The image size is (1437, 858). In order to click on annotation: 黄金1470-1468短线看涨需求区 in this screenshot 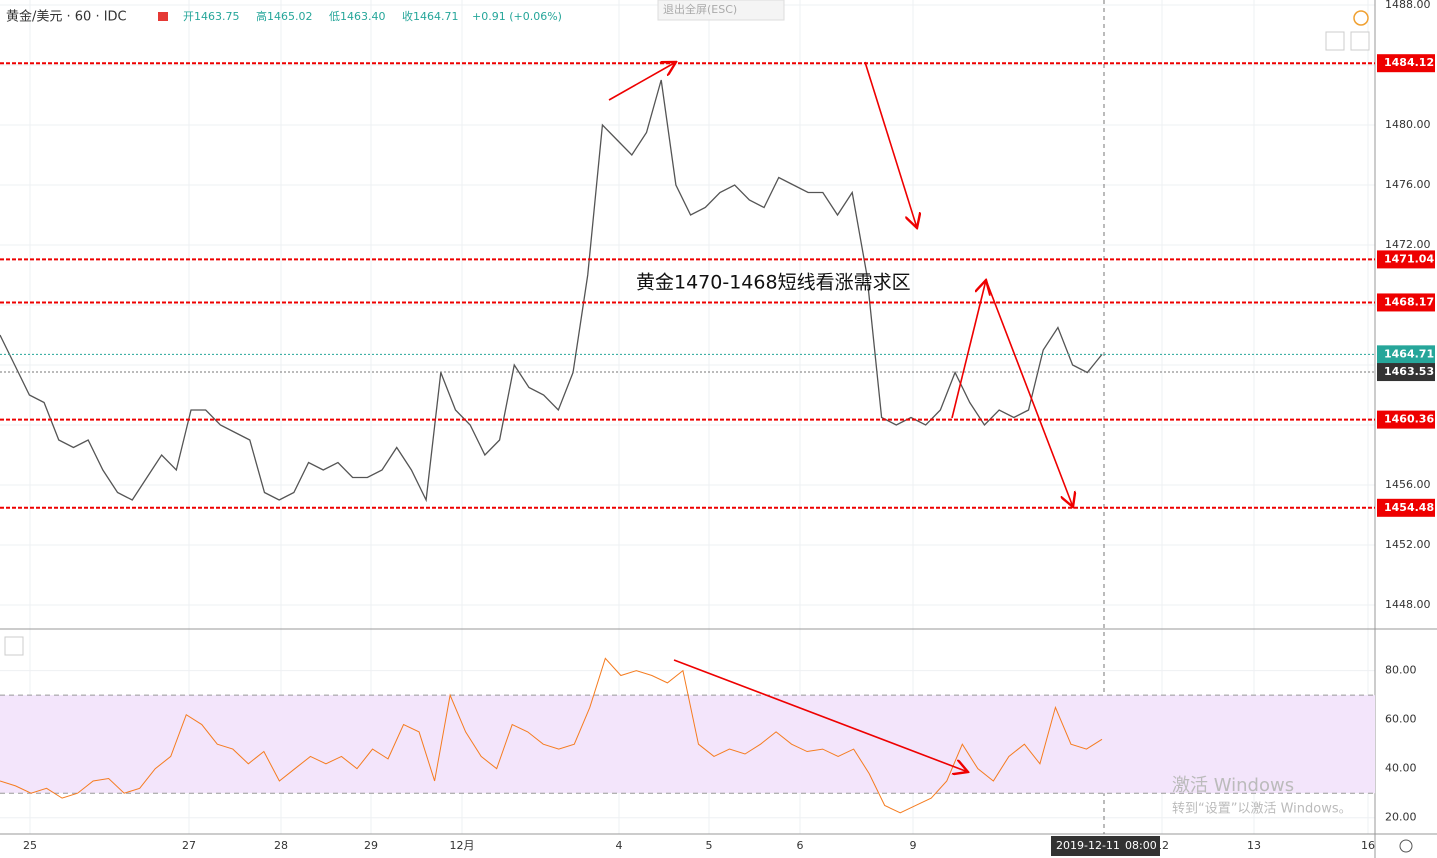, I will do `click(773, 283)`.